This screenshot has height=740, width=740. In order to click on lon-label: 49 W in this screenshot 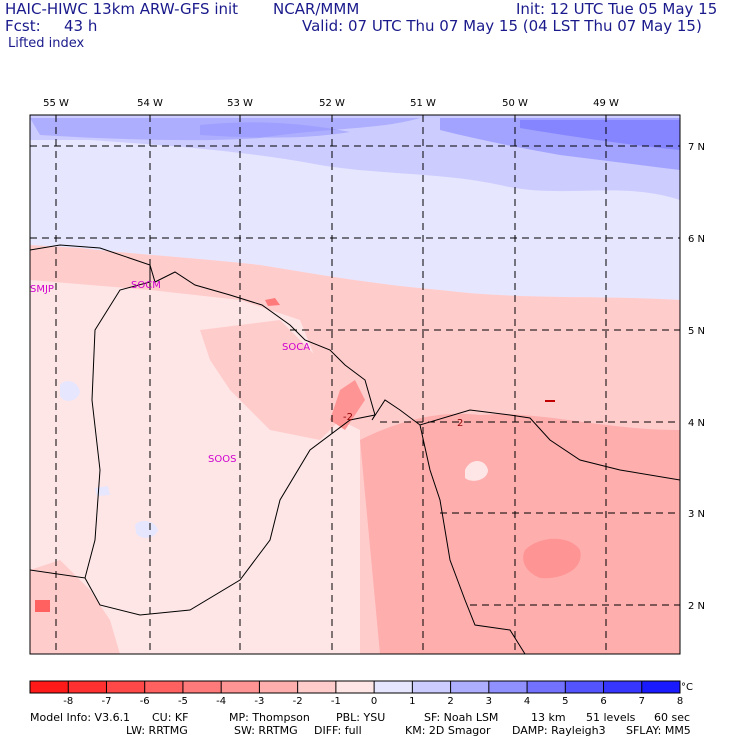, I will do `click(606, 103)`.